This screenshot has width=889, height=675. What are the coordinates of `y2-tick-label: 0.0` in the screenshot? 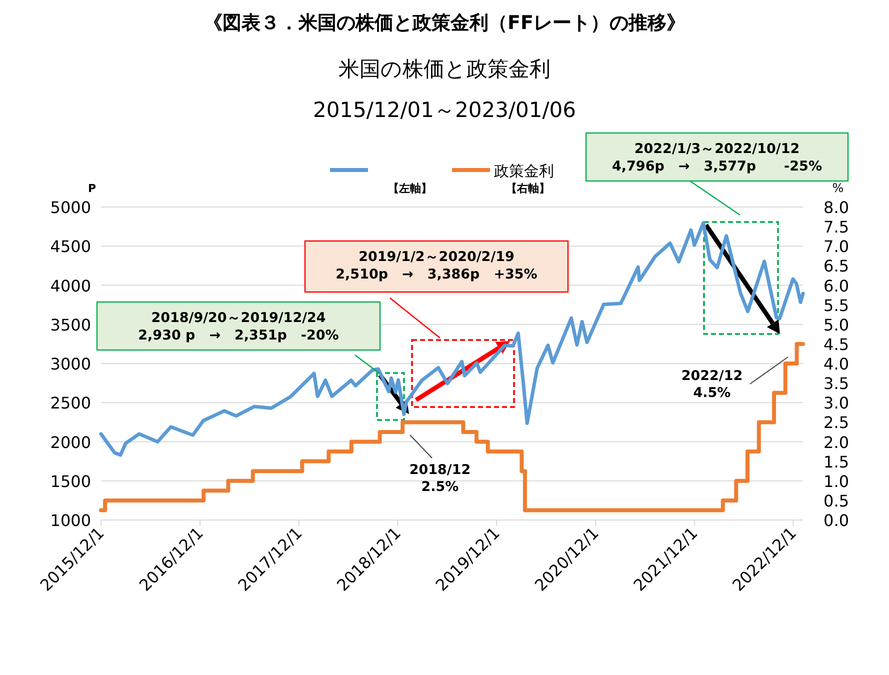 It's located at (836, 520).